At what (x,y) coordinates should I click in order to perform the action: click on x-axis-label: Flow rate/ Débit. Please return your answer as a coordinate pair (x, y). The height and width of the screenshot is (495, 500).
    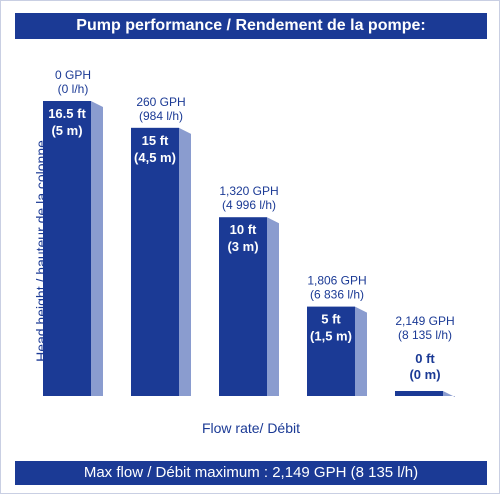
    Looking at the image, I should click on (251, 428).